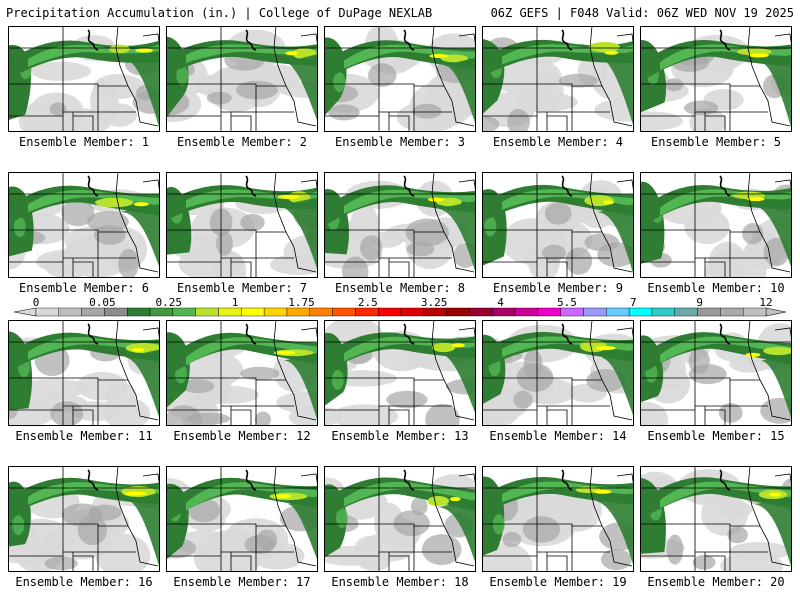 This screenshot has height=600, width=800. What do you see at coordinates (400, 288) in the screenshot?
I see `ensemble-member-label: Ensemble Member: 8` at bounding box center [400, 288].